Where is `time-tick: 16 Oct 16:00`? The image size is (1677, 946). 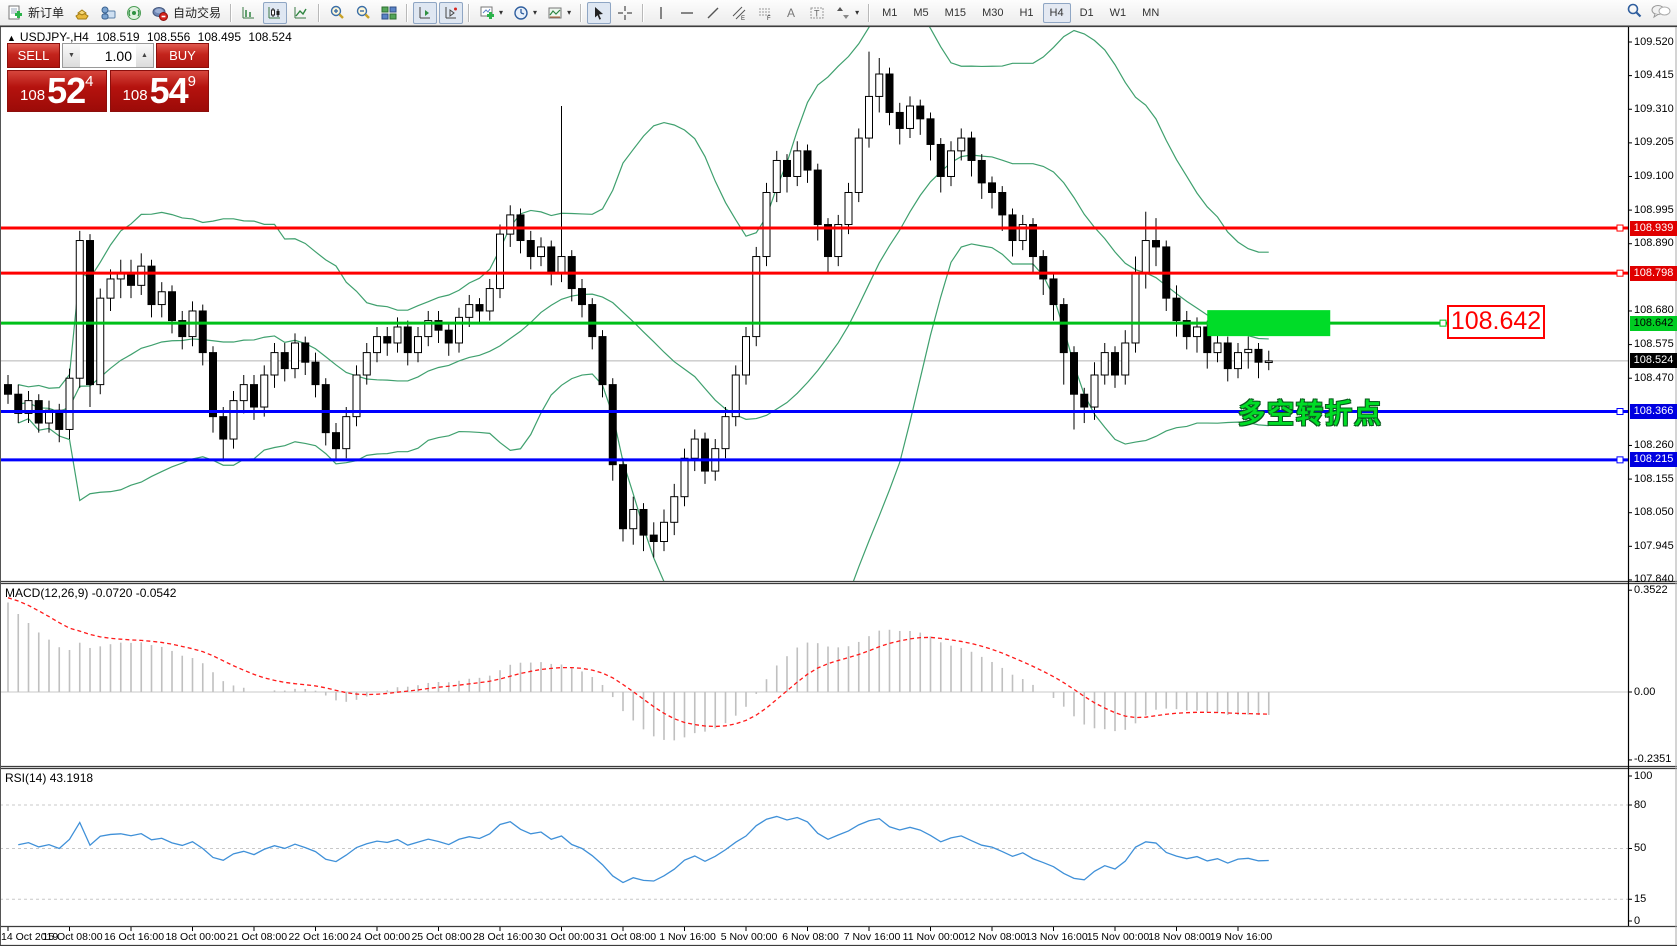
time-tick: 16 Oct 16:00 is located at coordinates (134, 937).